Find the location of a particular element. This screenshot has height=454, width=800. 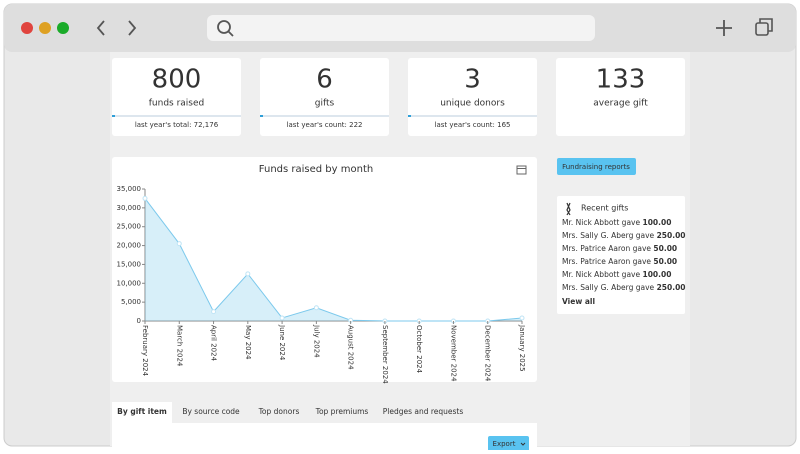

tab-label: Pledges and requests is located at coordinates (423, 411).